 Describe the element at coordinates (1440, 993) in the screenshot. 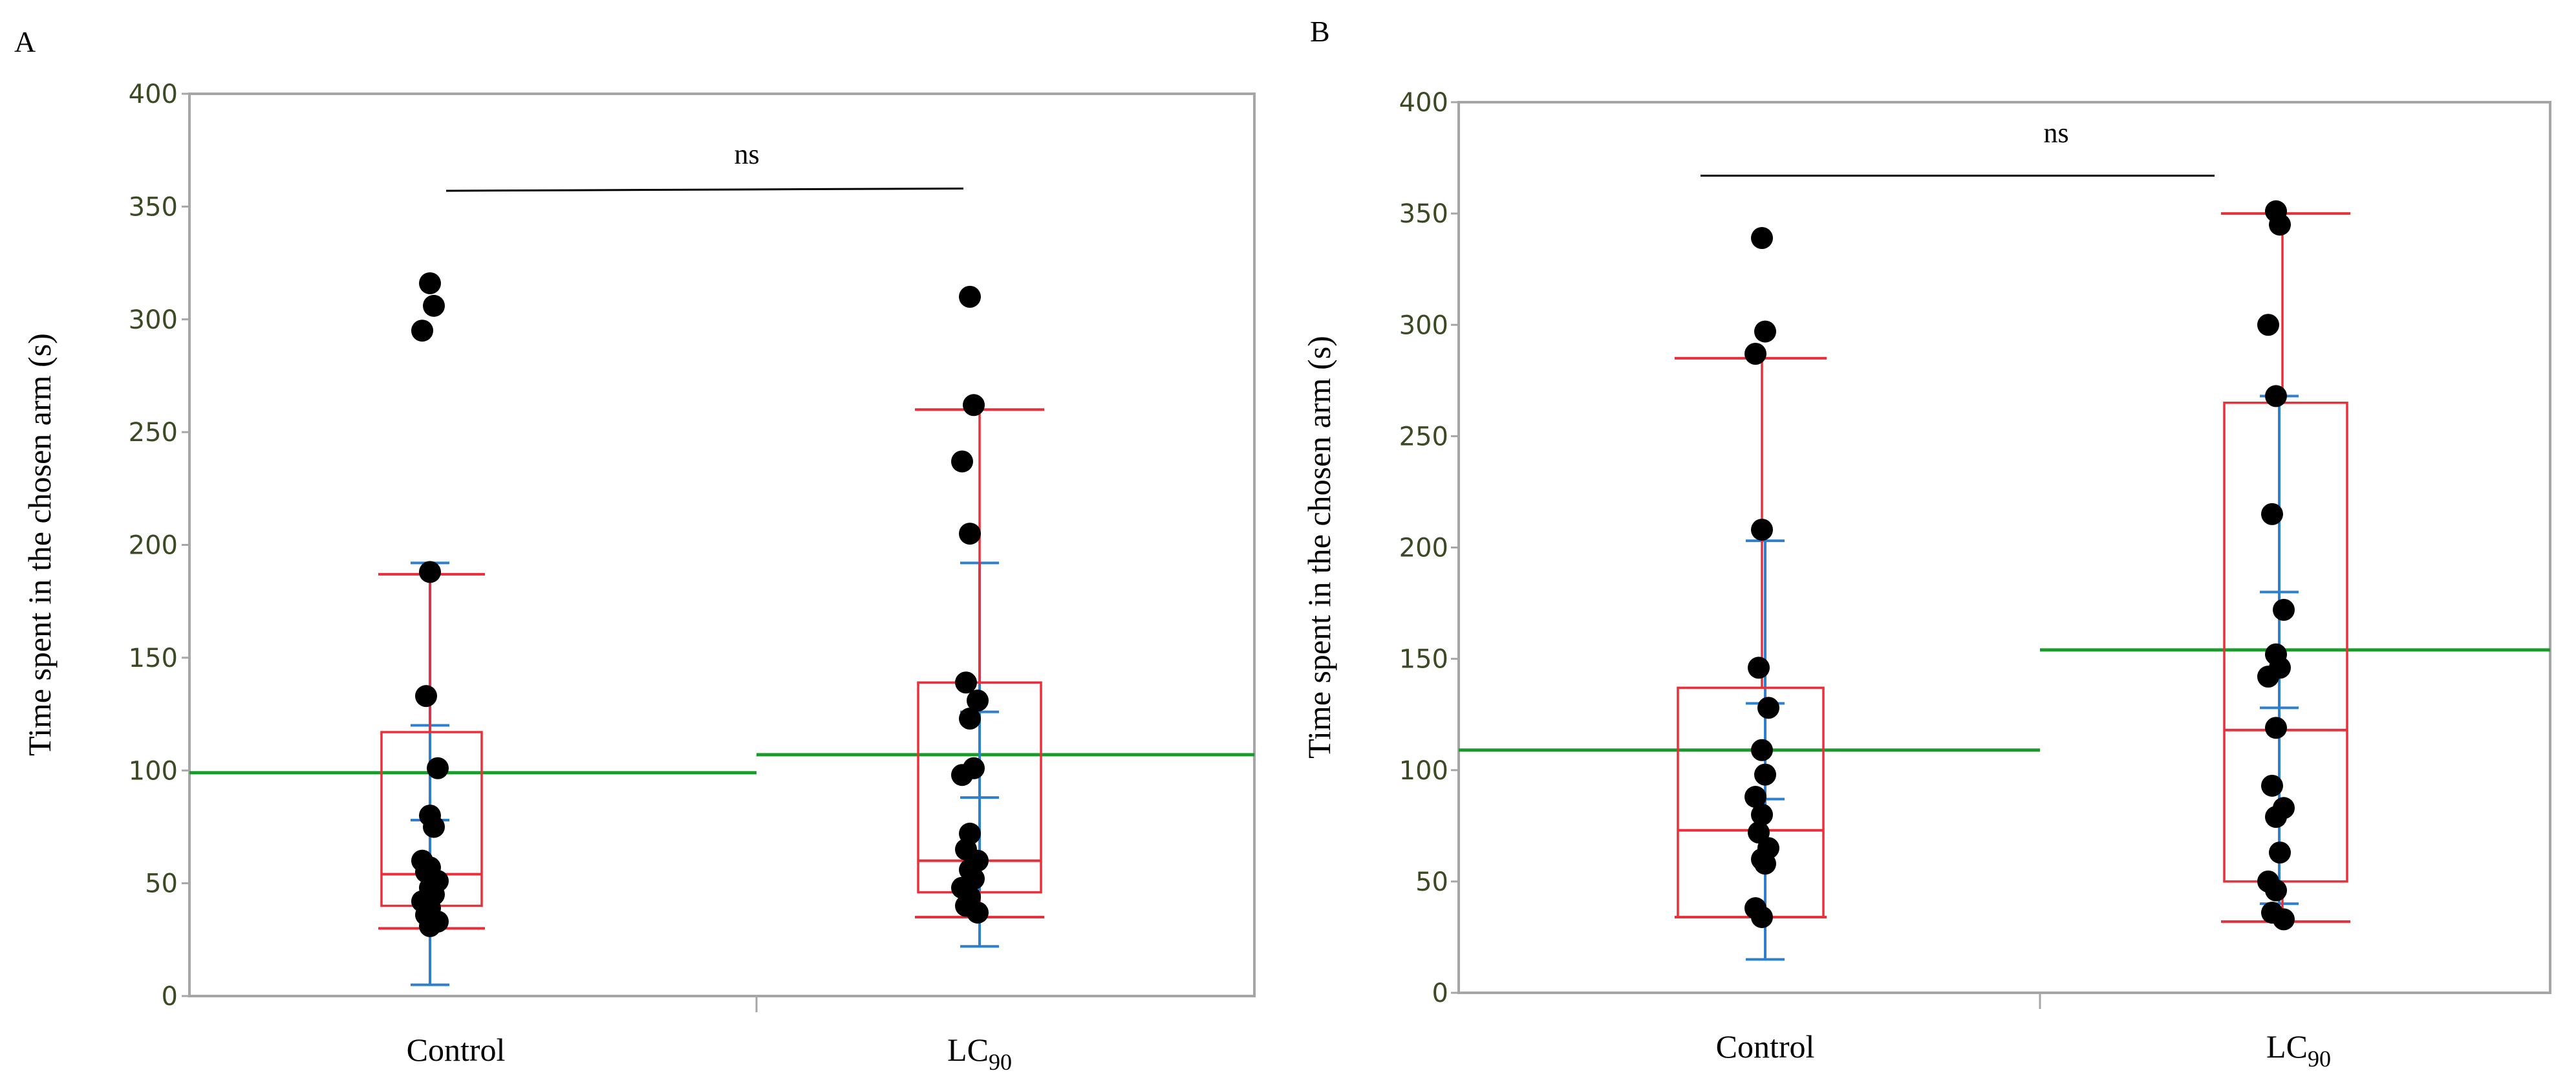

I see `panel-b-ytick-label: 0` at that location.